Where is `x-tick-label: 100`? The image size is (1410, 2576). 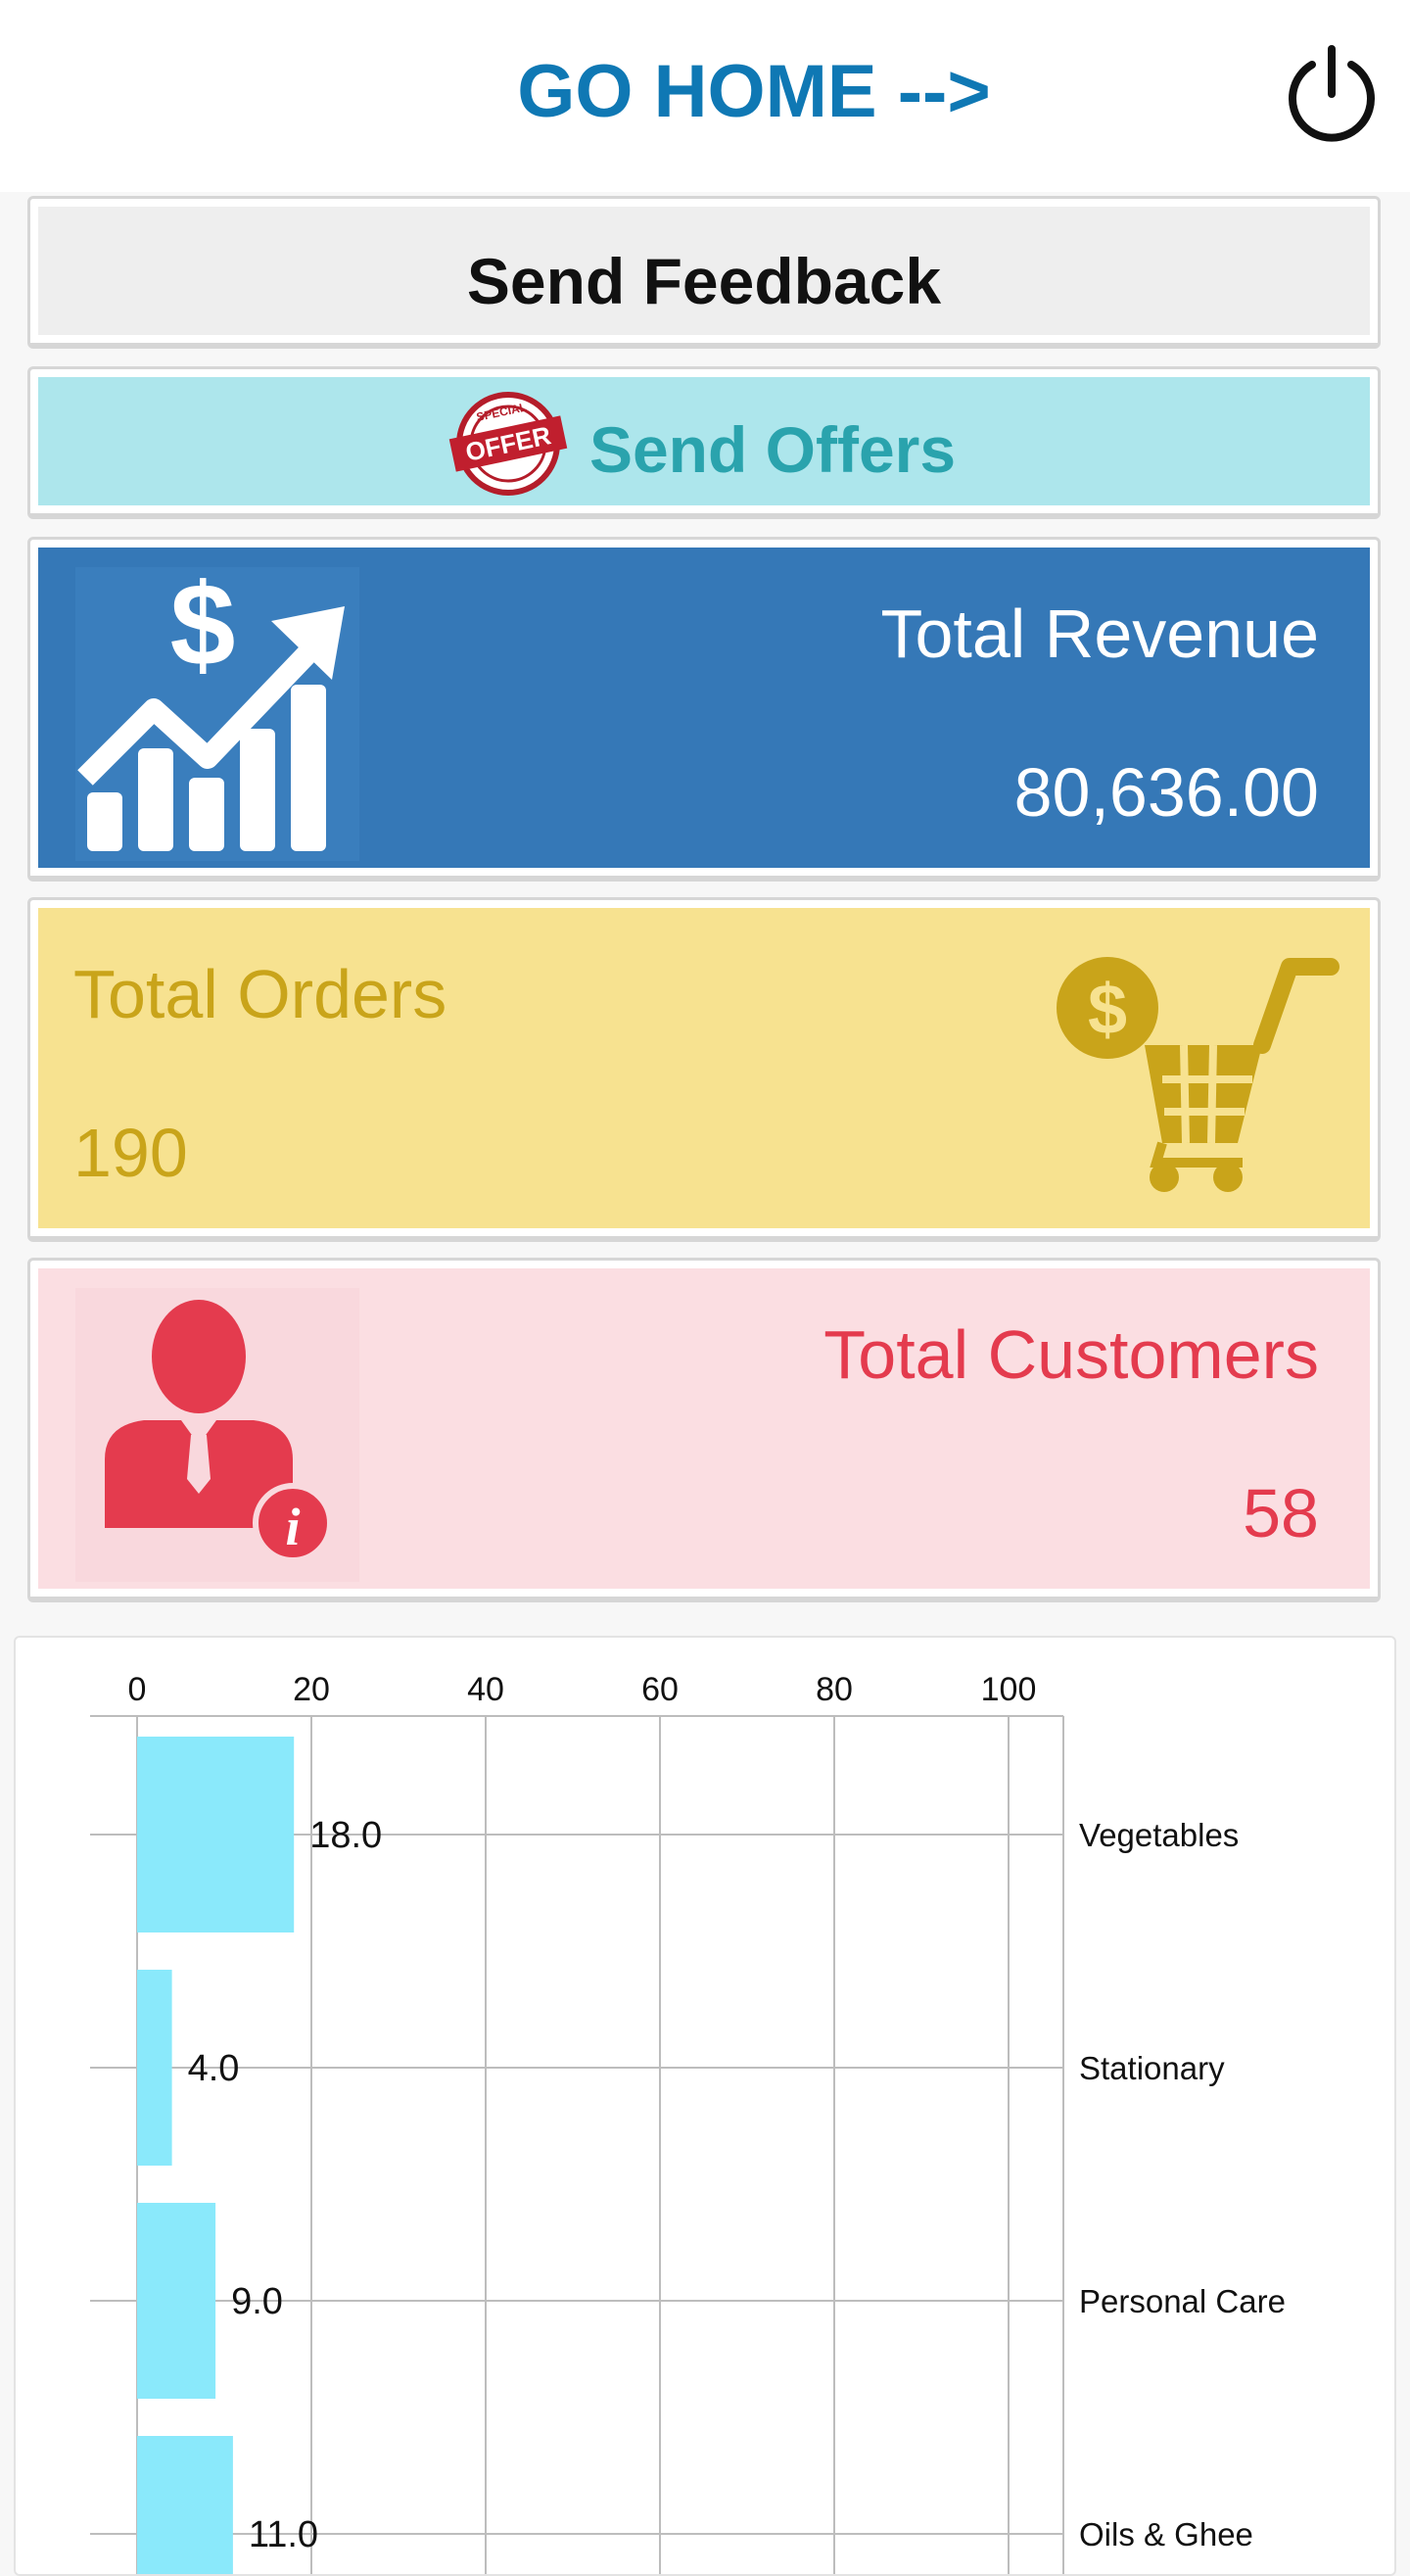 x-tick-label: 100 is located at coordinates (1009, 1689).